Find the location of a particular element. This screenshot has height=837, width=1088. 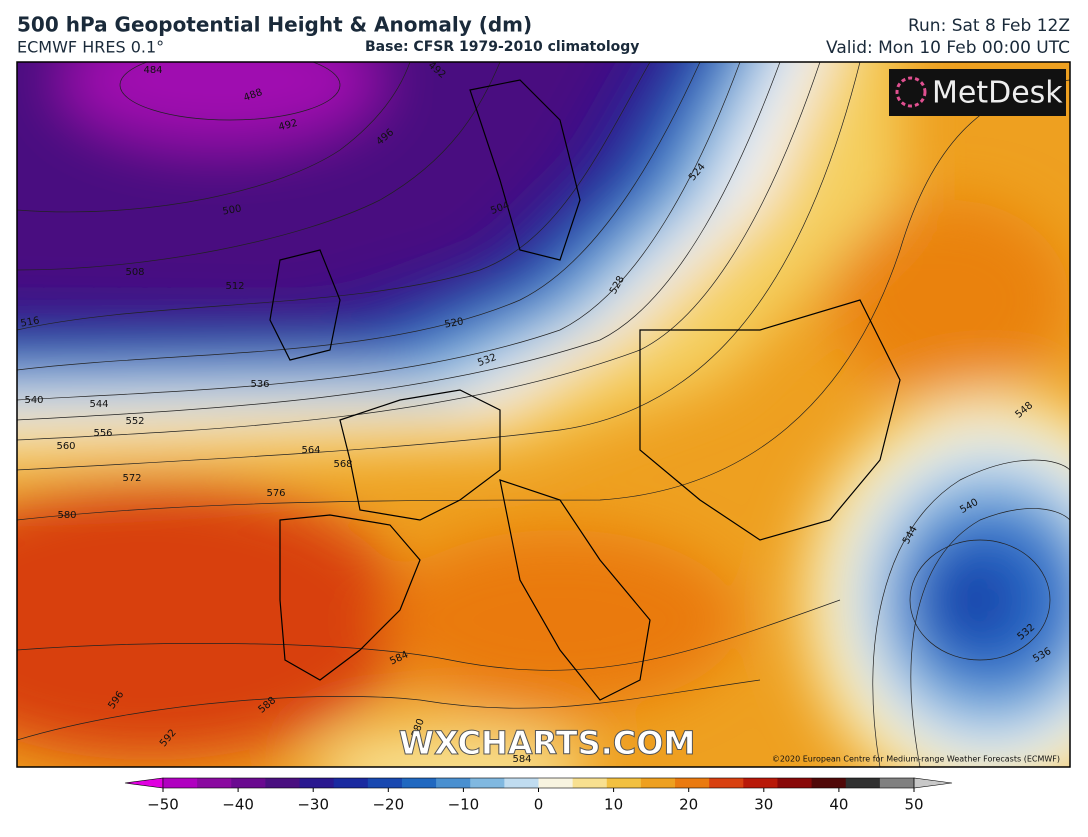

colorbar-low-end is located at coordinates (144, 783).